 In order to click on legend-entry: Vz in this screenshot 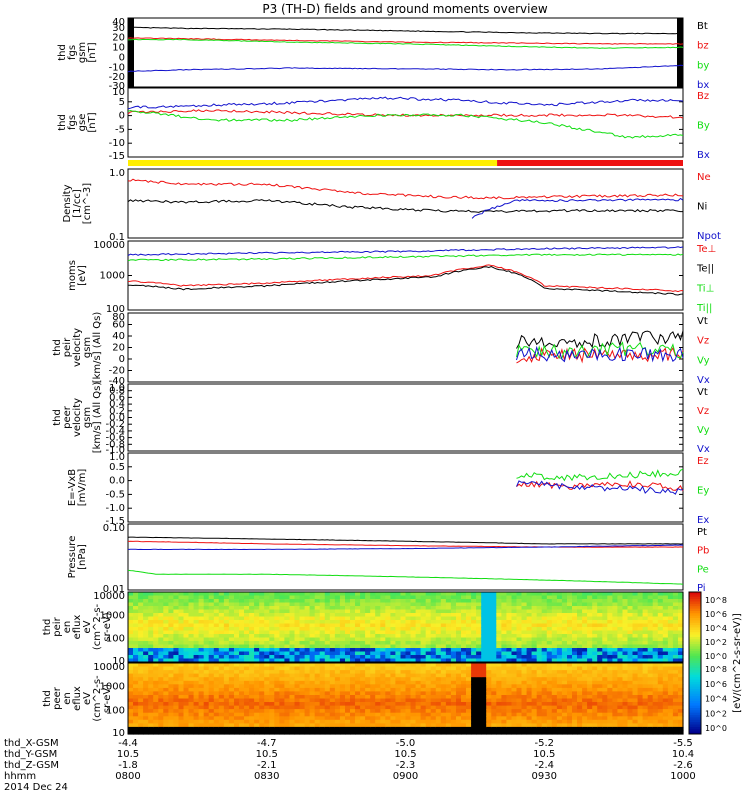, I will do `click(703, 411)`.